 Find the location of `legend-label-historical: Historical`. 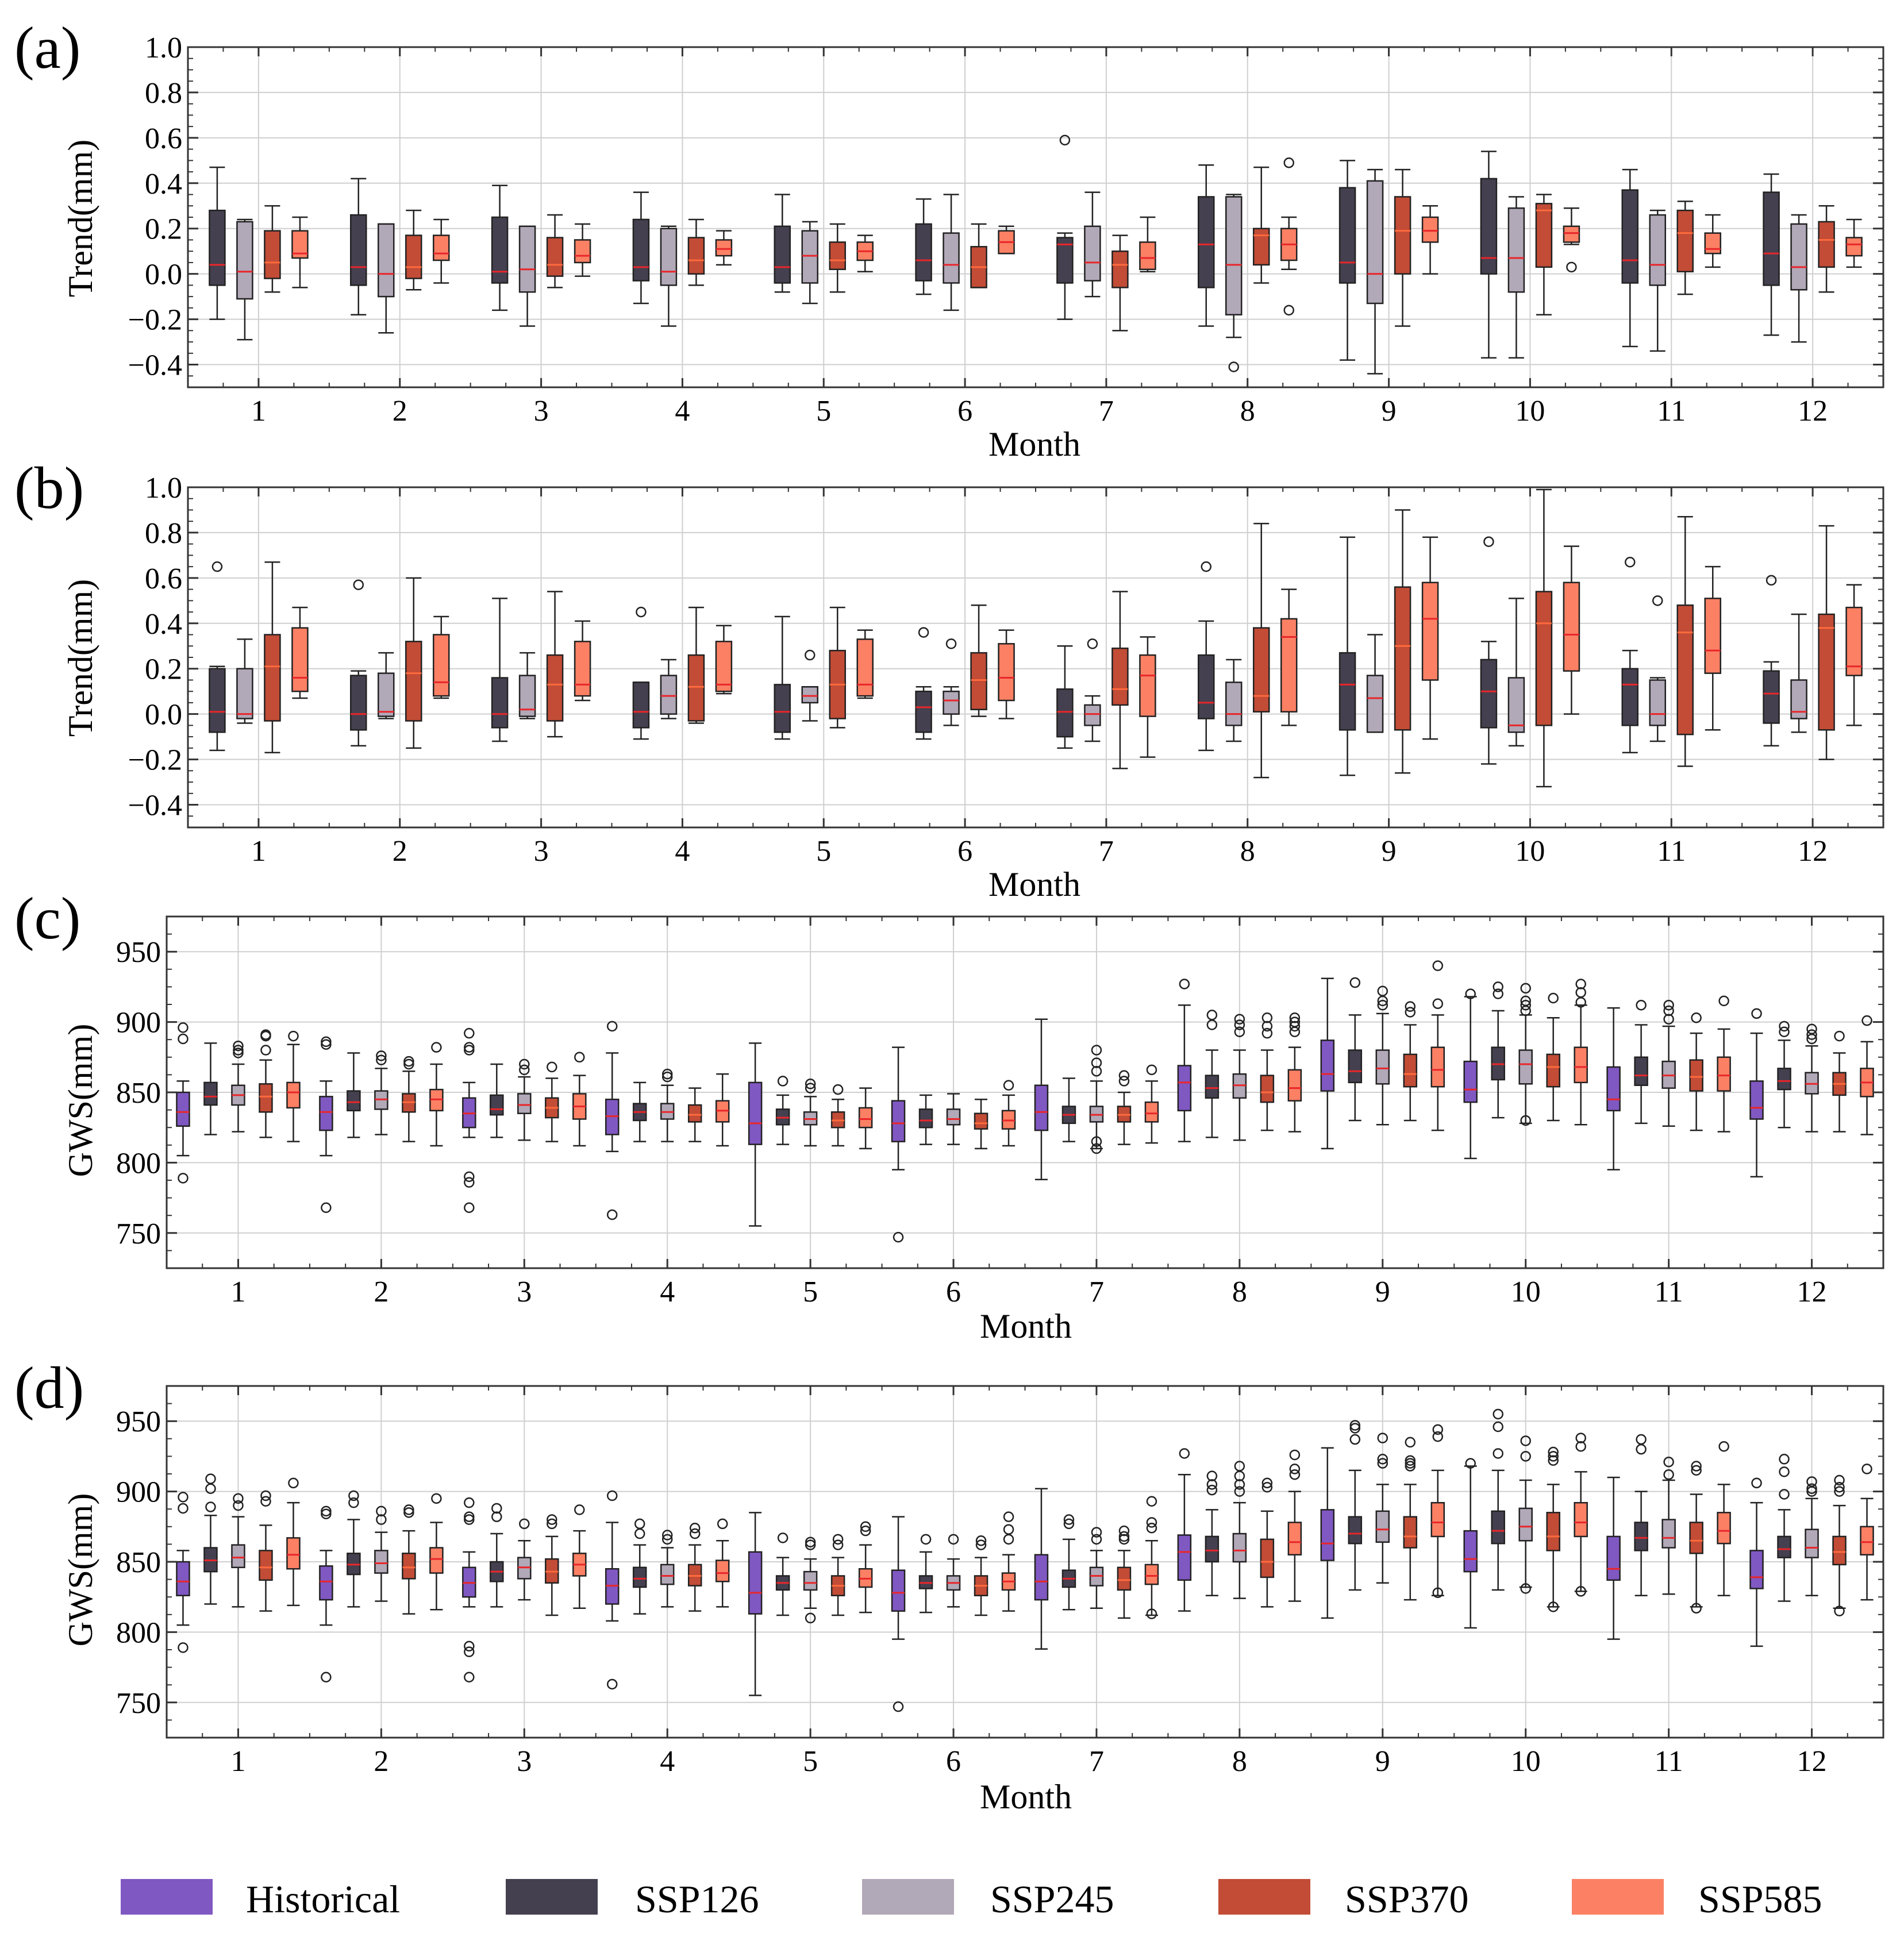

legend-label-historical: Historical is located at coordinates (323, 1899).